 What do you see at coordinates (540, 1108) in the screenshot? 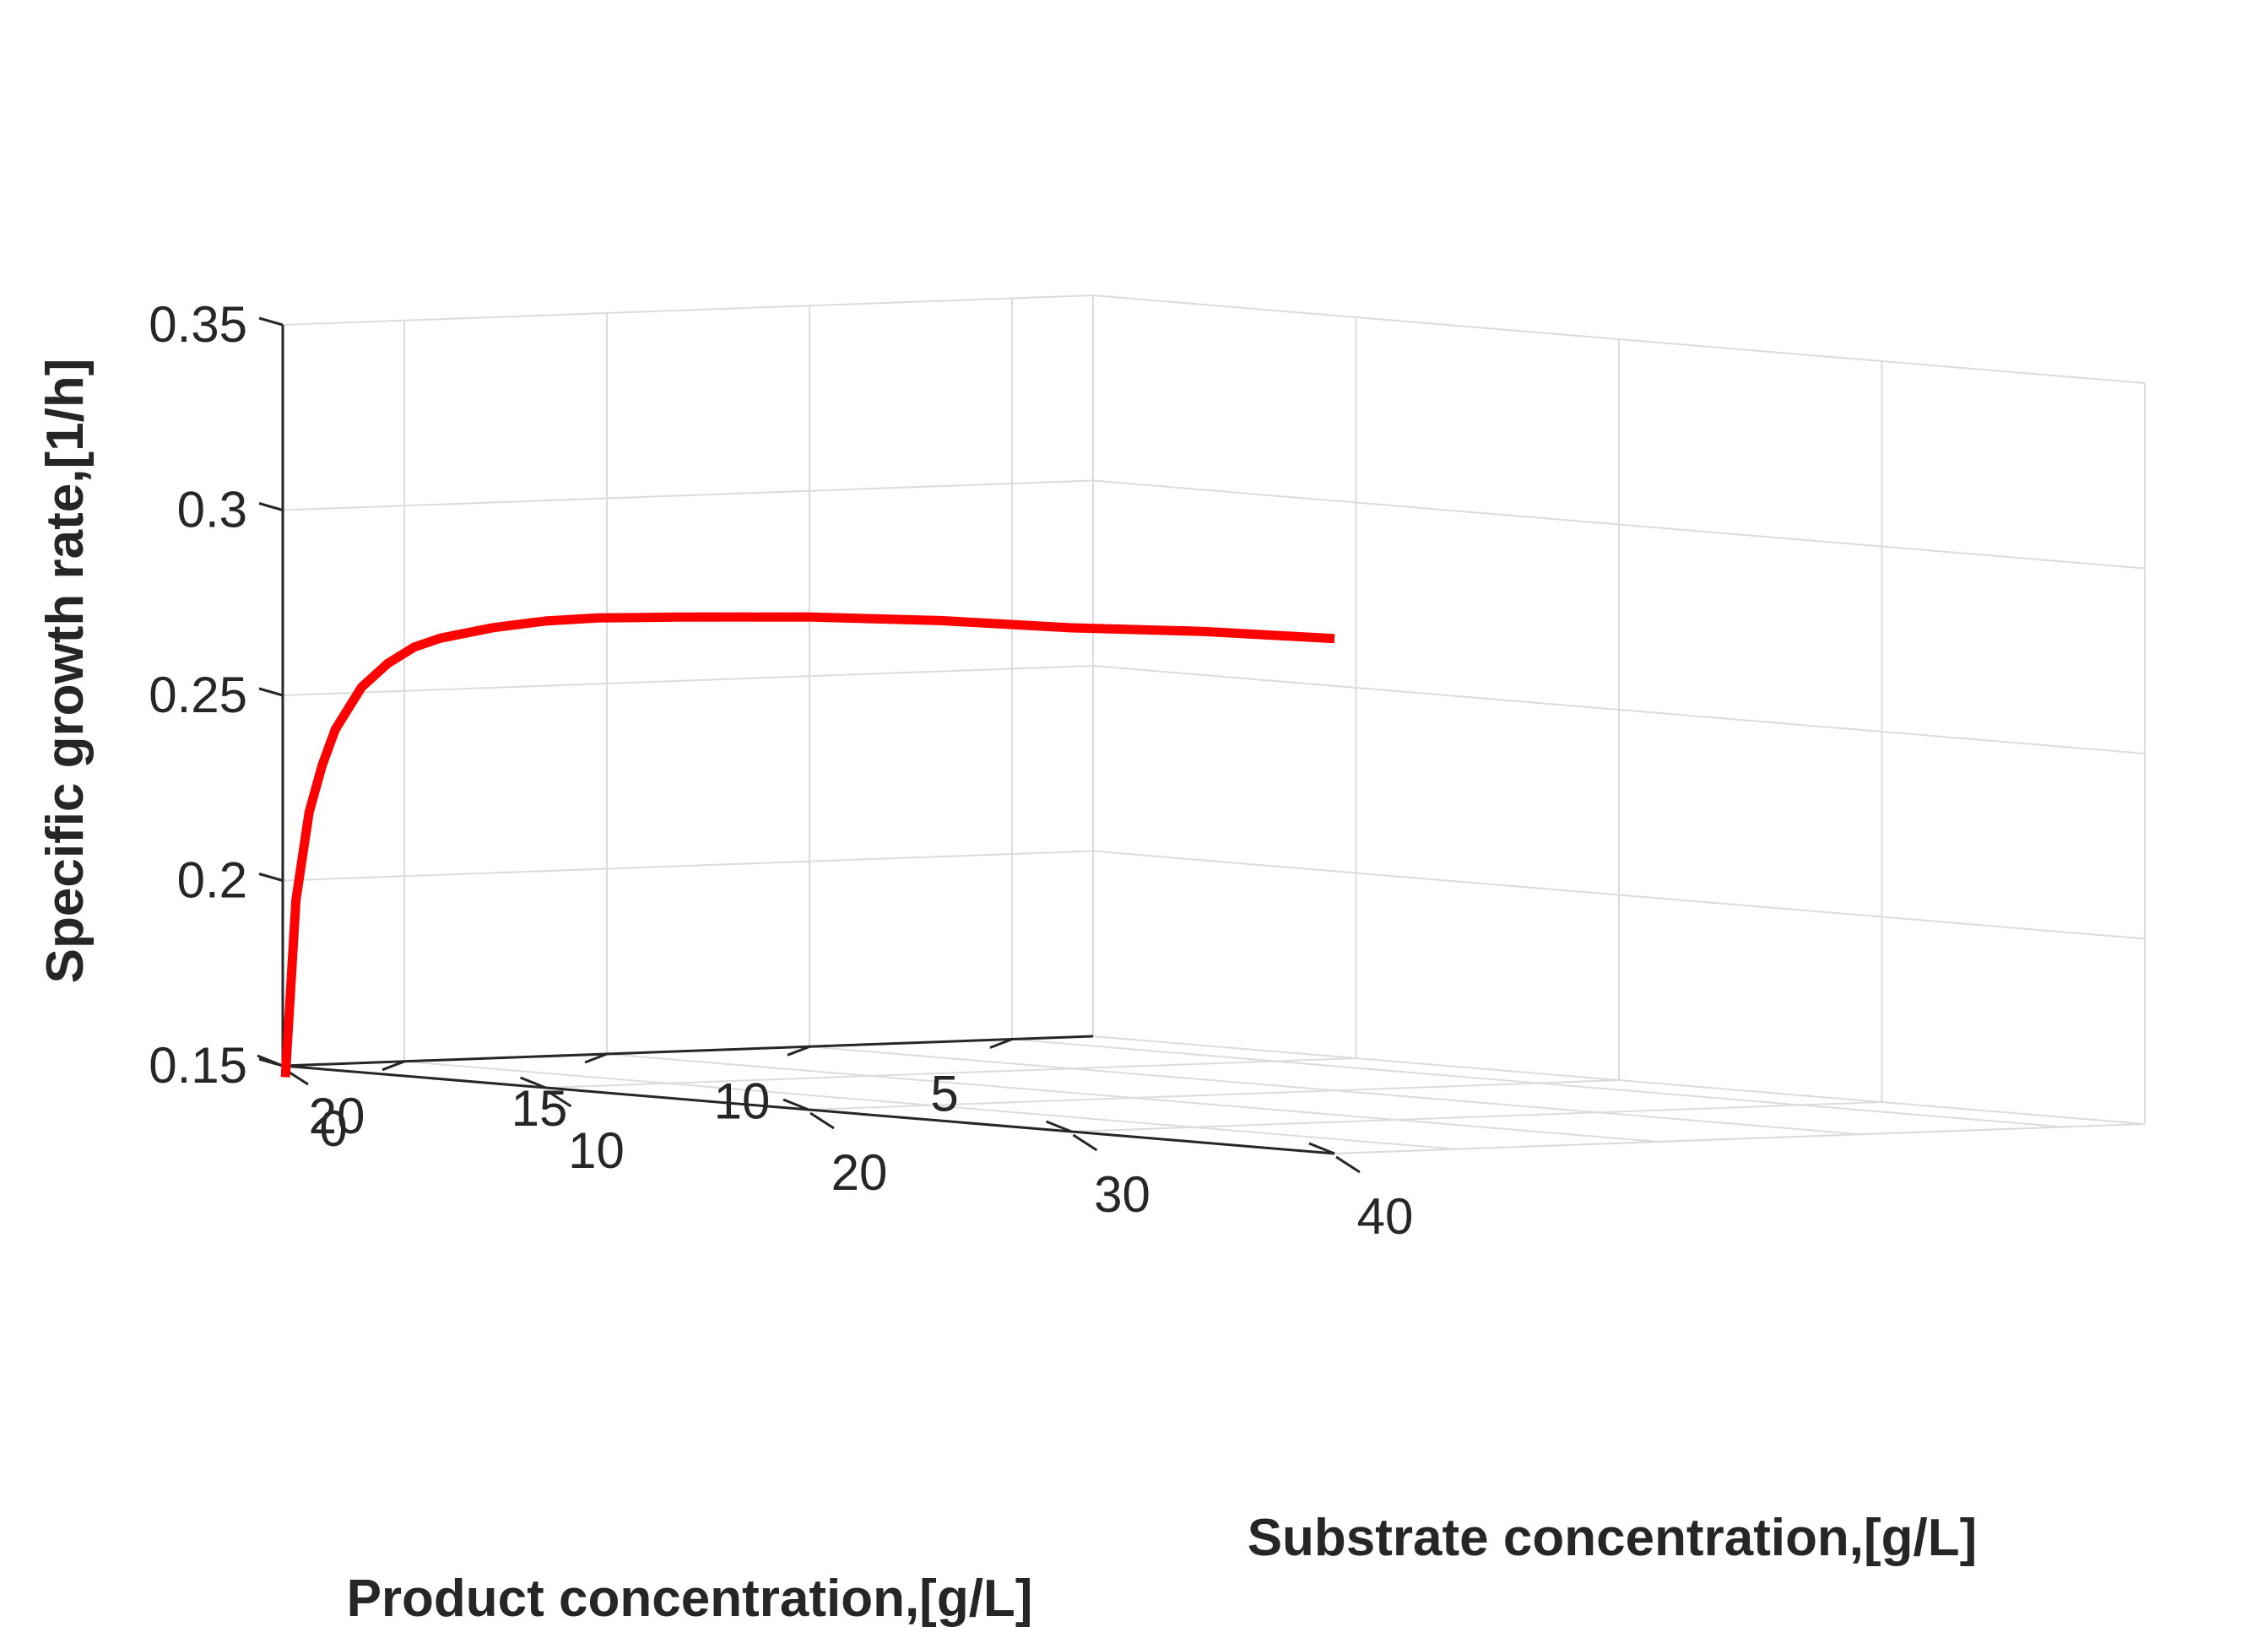
I see `y-tick-label: 15` at bounding box center [540, 1108].